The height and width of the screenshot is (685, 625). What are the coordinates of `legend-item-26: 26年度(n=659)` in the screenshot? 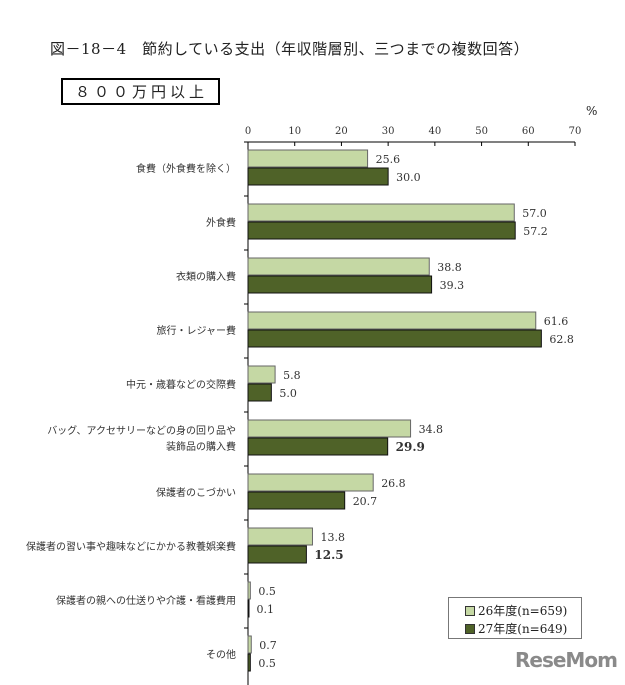 It's located at (516, 610).